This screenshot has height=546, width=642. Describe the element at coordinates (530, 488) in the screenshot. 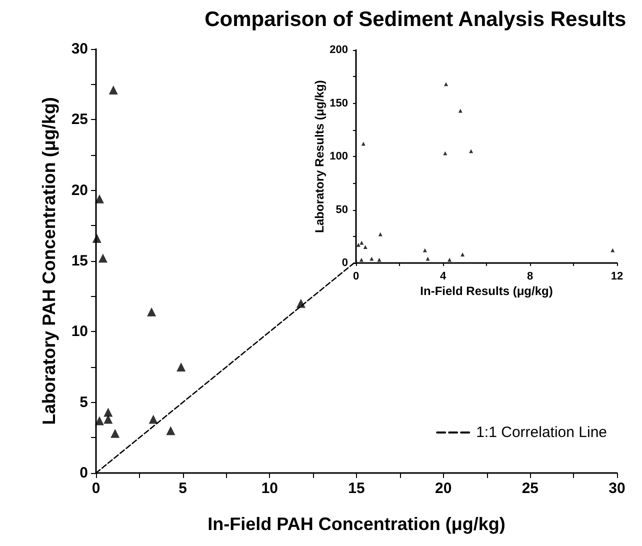

I see `x-tick-label: 25` at that location.